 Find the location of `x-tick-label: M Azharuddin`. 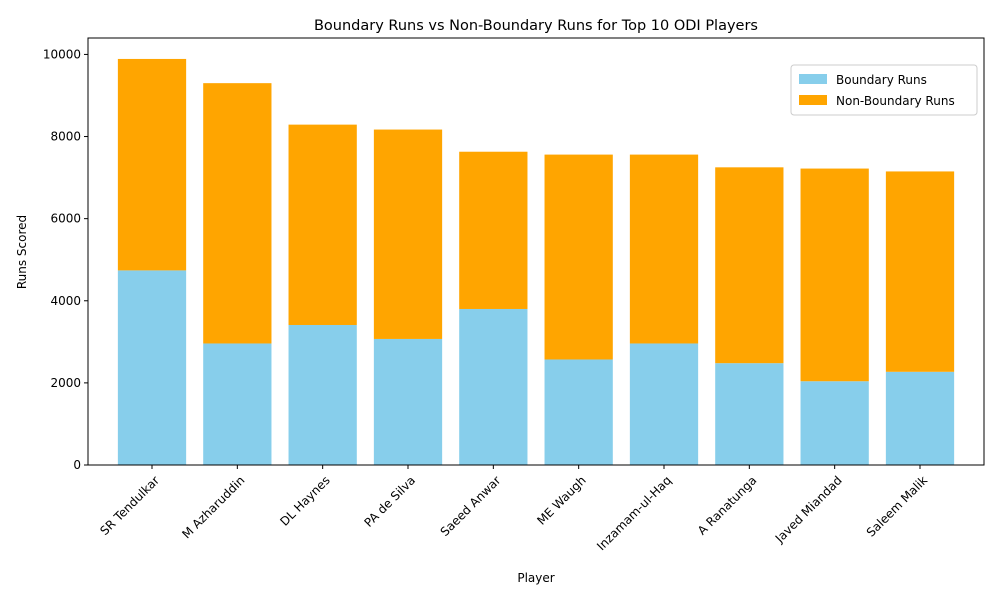

x-tick-label: M Azharuddin is located at coordinates (213, 507).